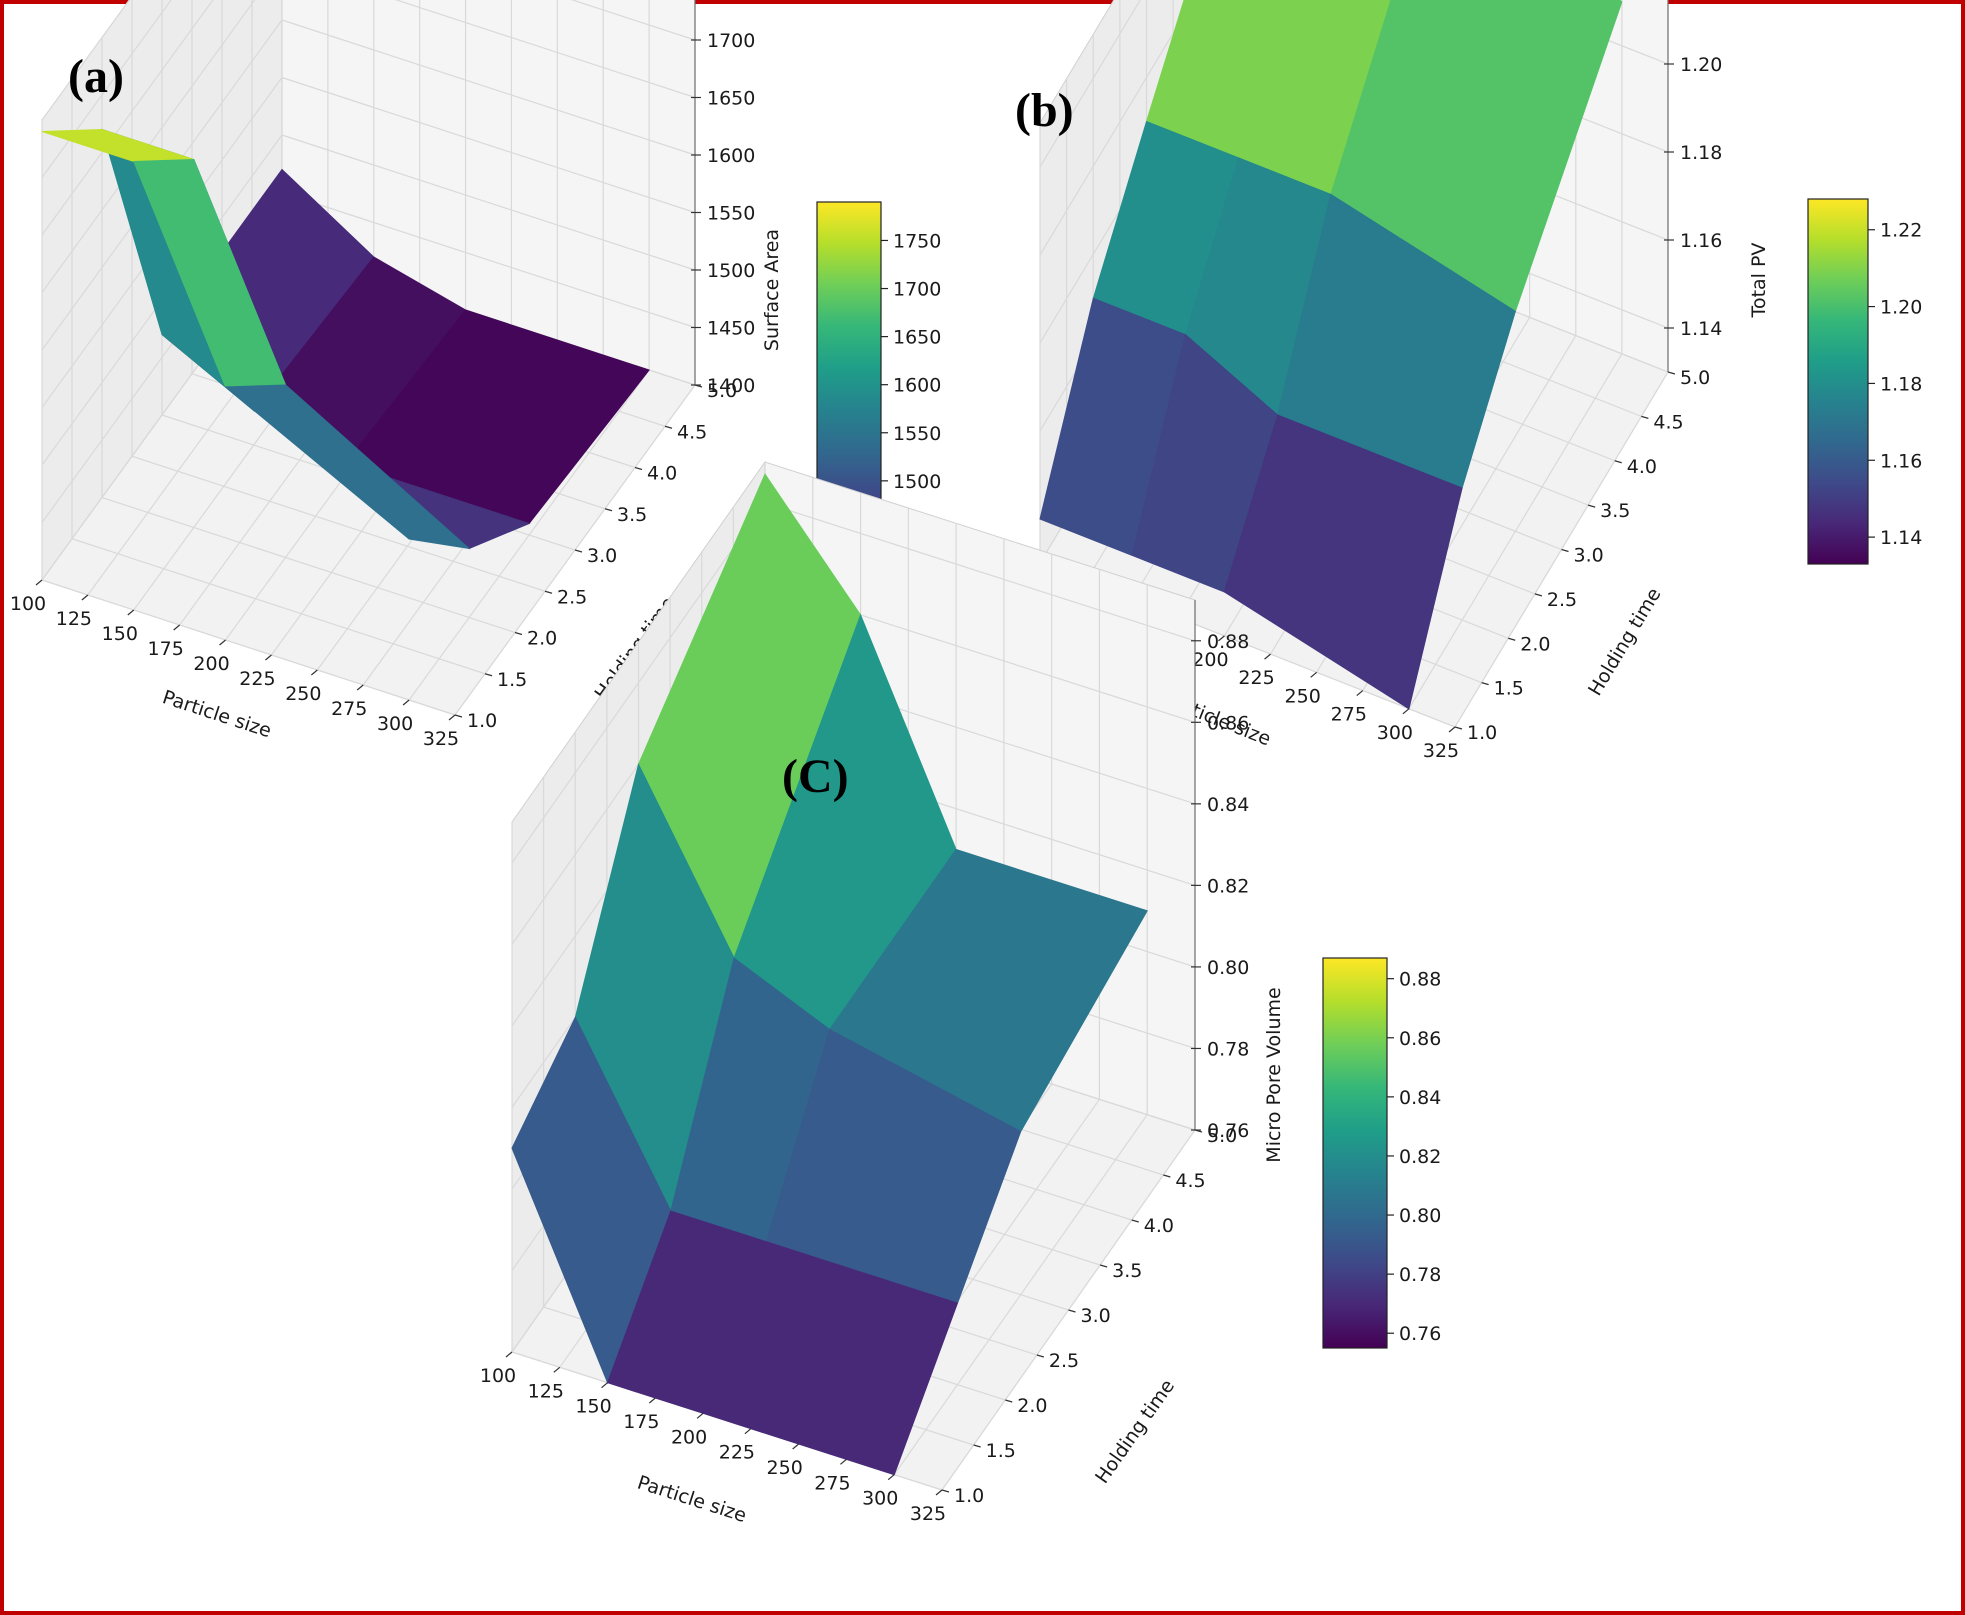 The image size is (1965, 1615). What do you see at coordinates (1228, 886) in the screenshot?
I see `z-tick-label: 0.82` at bounding box center [1228, 886].